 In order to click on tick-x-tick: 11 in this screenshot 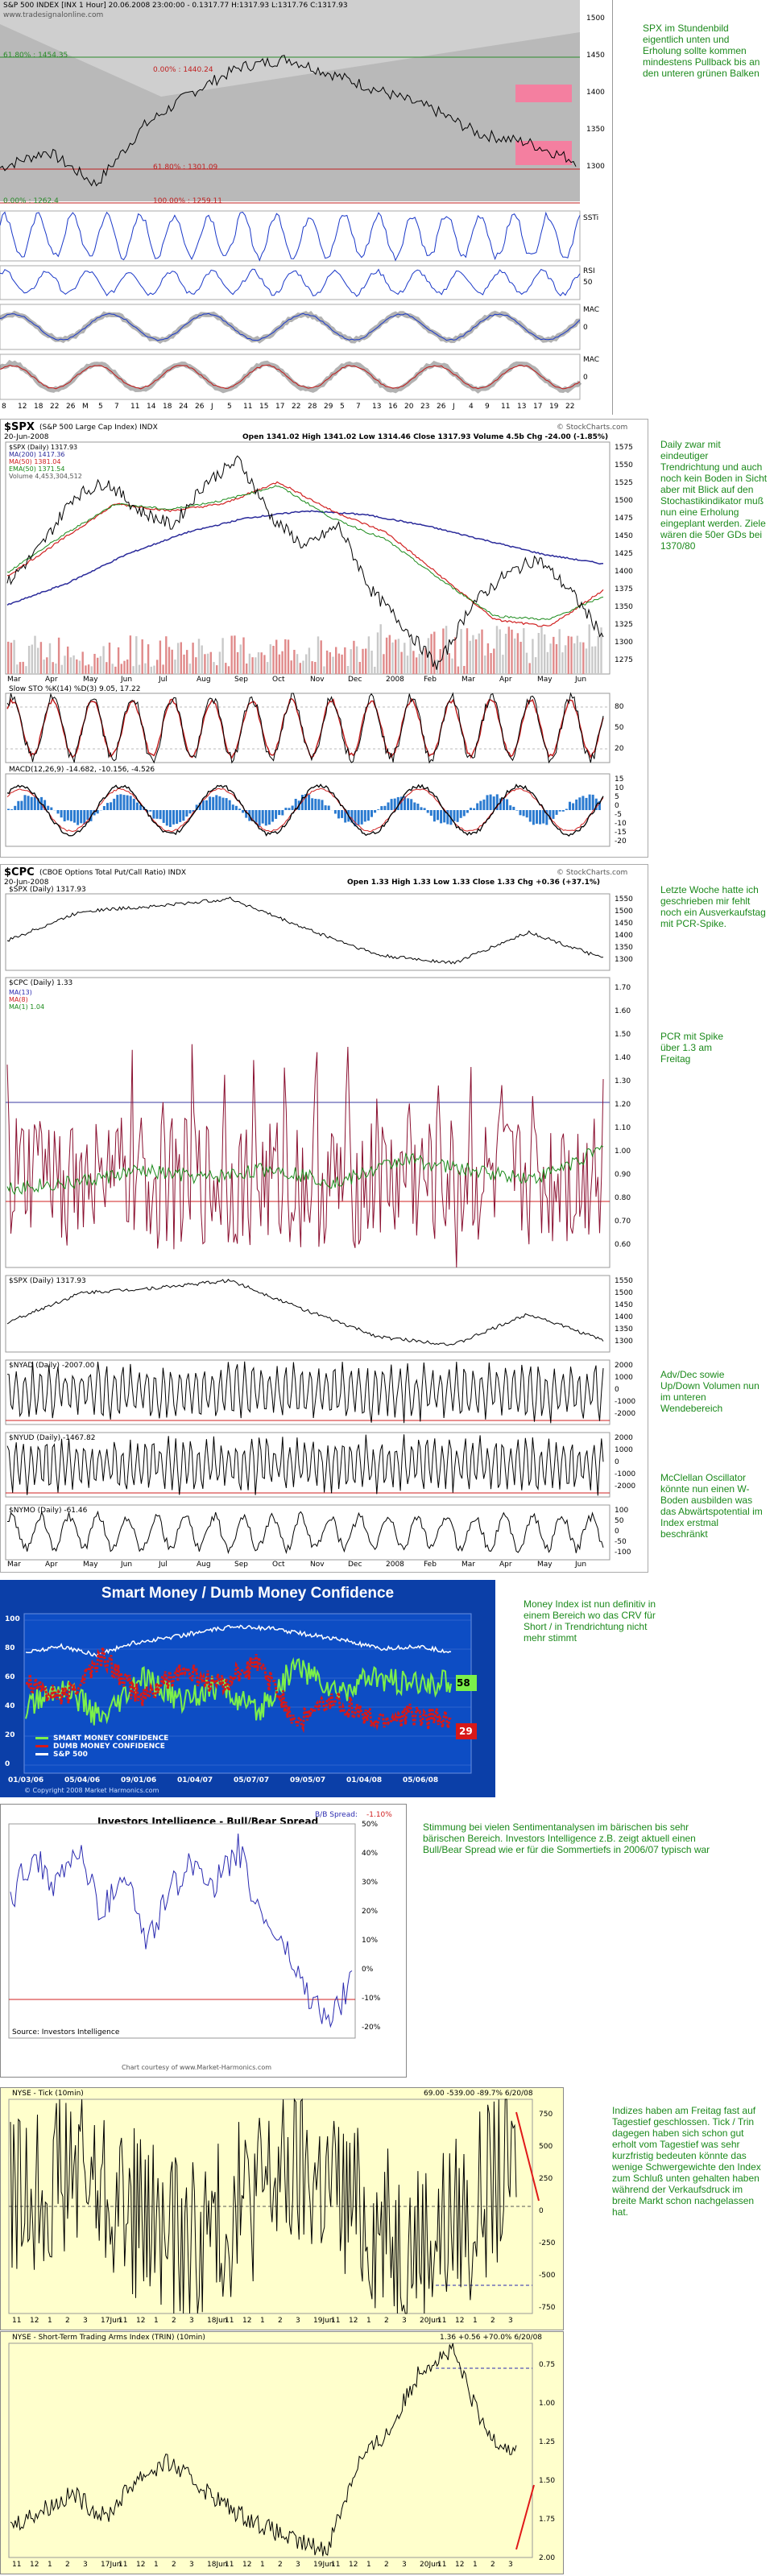, I will do `click(123, 2321)`.